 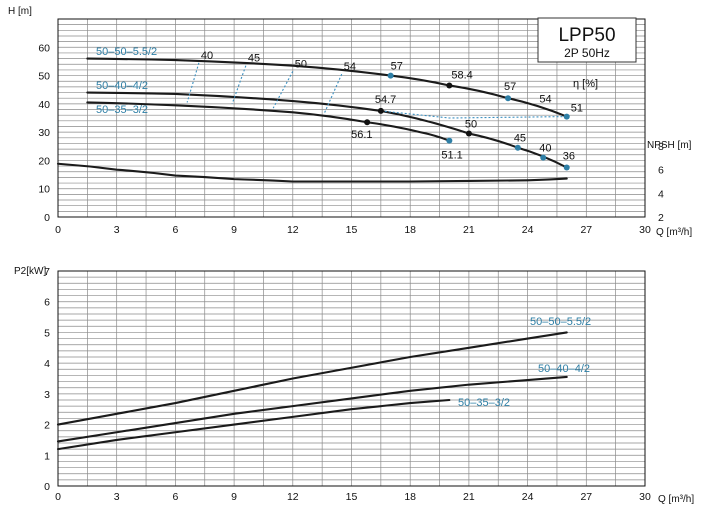 I want to click on y-tick-label: 60, so click(x=44, y=48).